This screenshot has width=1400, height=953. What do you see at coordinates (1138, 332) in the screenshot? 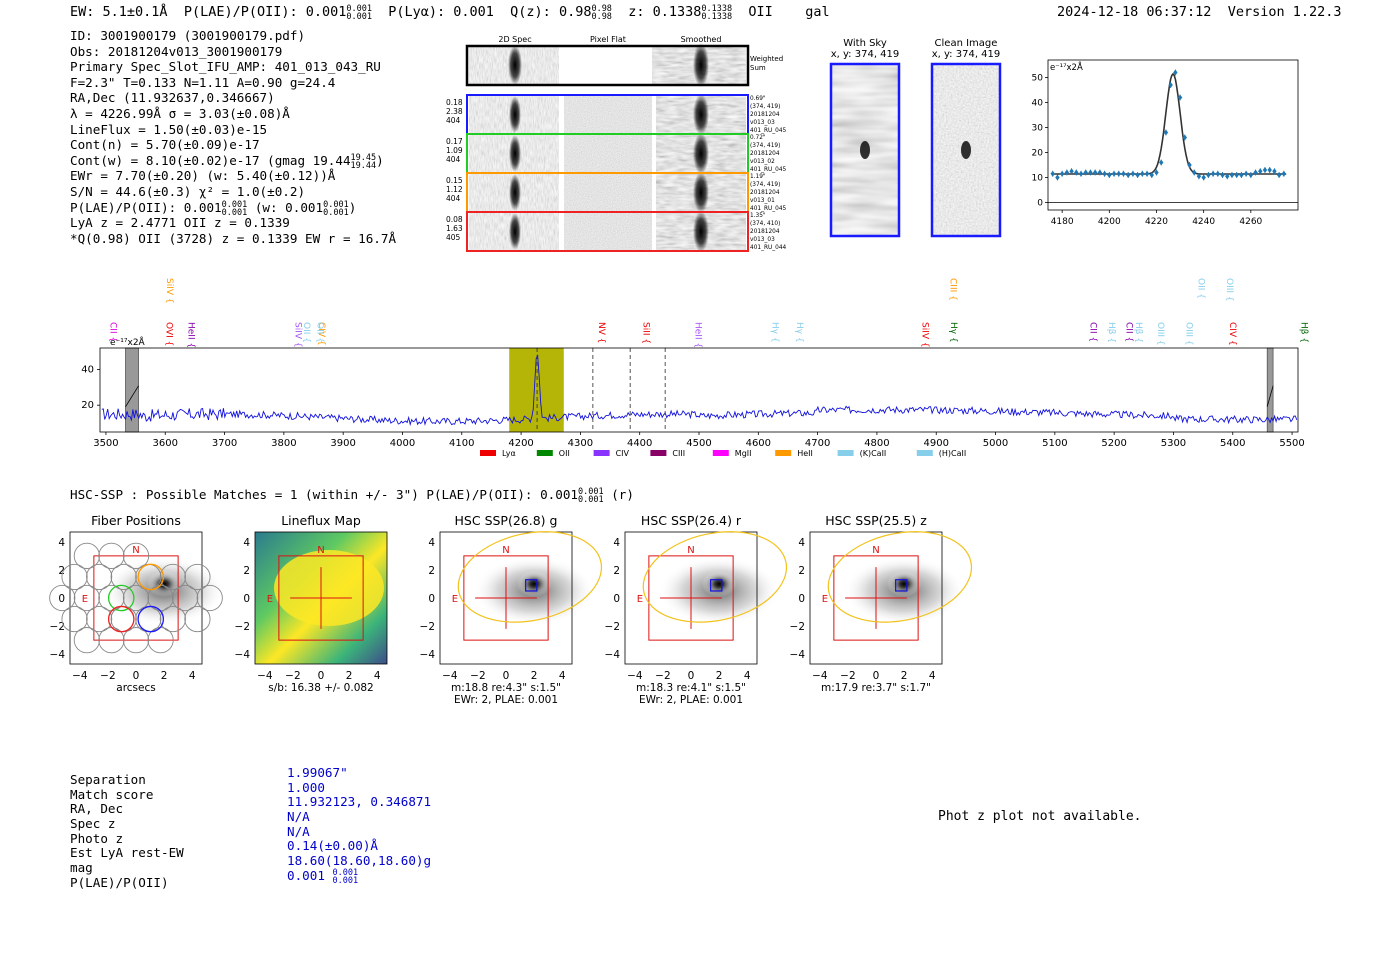
I see `spectrum-line-label: Hβ {` at bounding box center [1138, 332].